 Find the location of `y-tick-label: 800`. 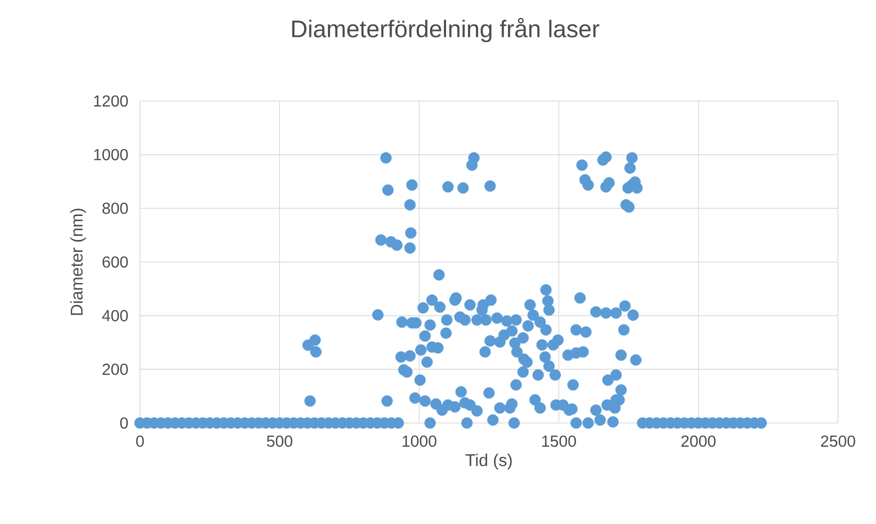

y-tick-label: 800 is located at coordinates (115, 208).